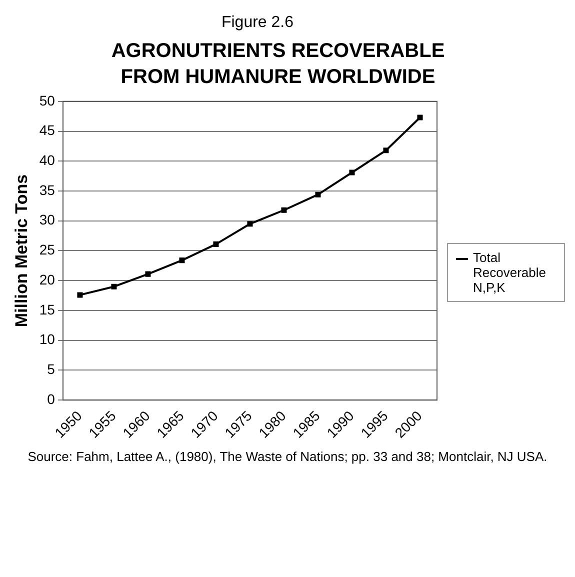 This screenshot has width=575, height=577. What do you see at coordinates (21, 251) in the screenshot?
I see `y-axis-title: Million Metric Tons` at bounding box center [21, 251].